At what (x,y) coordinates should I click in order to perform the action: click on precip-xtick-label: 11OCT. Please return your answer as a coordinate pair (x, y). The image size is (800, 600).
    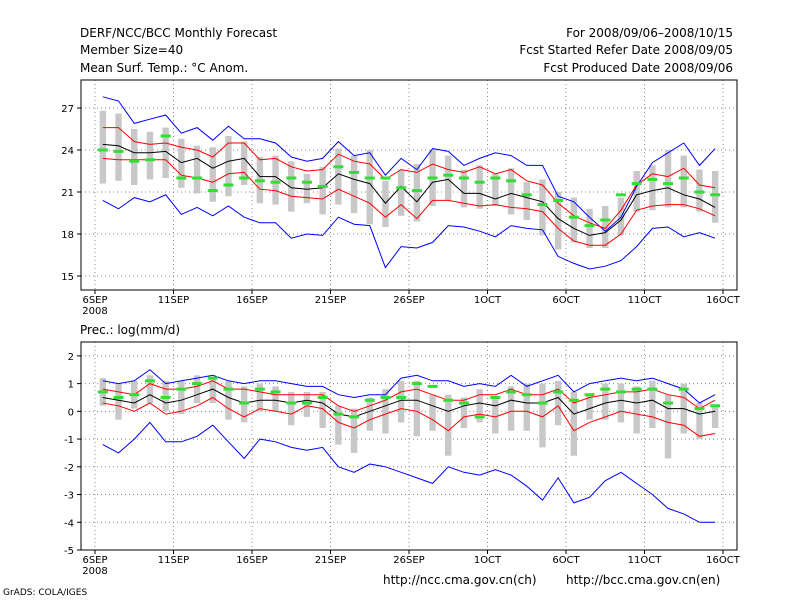
    Looking at the image, I should click on (645, 560).